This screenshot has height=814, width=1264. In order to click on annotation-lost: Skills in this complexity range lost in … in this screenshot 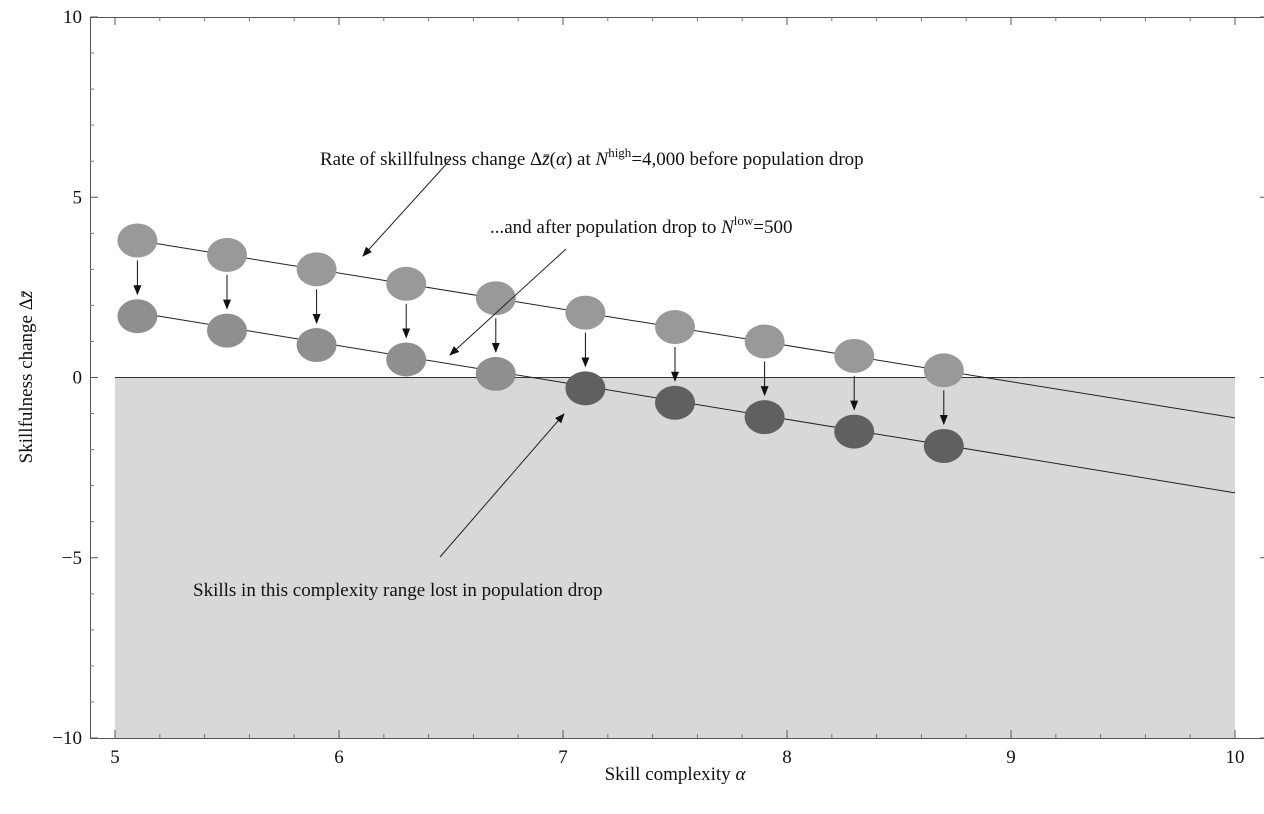, I will do `click(398, 590)`.